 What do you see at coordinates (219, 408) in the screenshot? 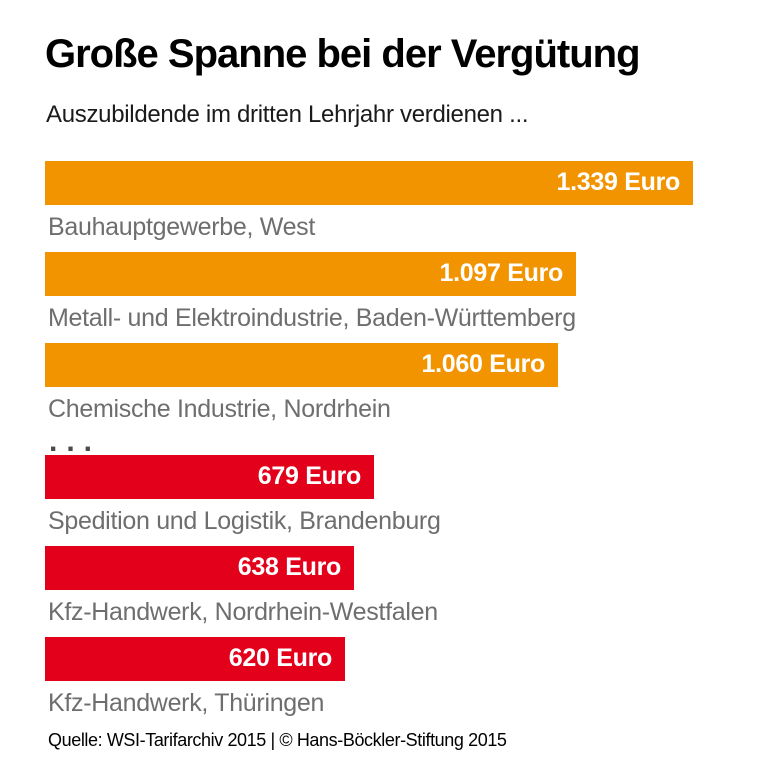
I see `bar-category-label: Chemische Industrie, Nordrhein` at bounding box center [219, 408].